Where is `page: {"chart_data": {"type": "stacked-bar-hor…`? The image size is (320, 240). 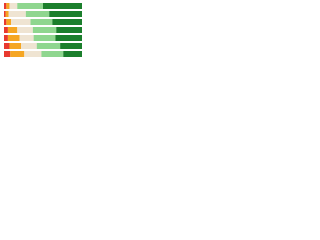 page: {"chart_data": {"type": "stacked-bar-hor… is located at coordinates (50, 35).